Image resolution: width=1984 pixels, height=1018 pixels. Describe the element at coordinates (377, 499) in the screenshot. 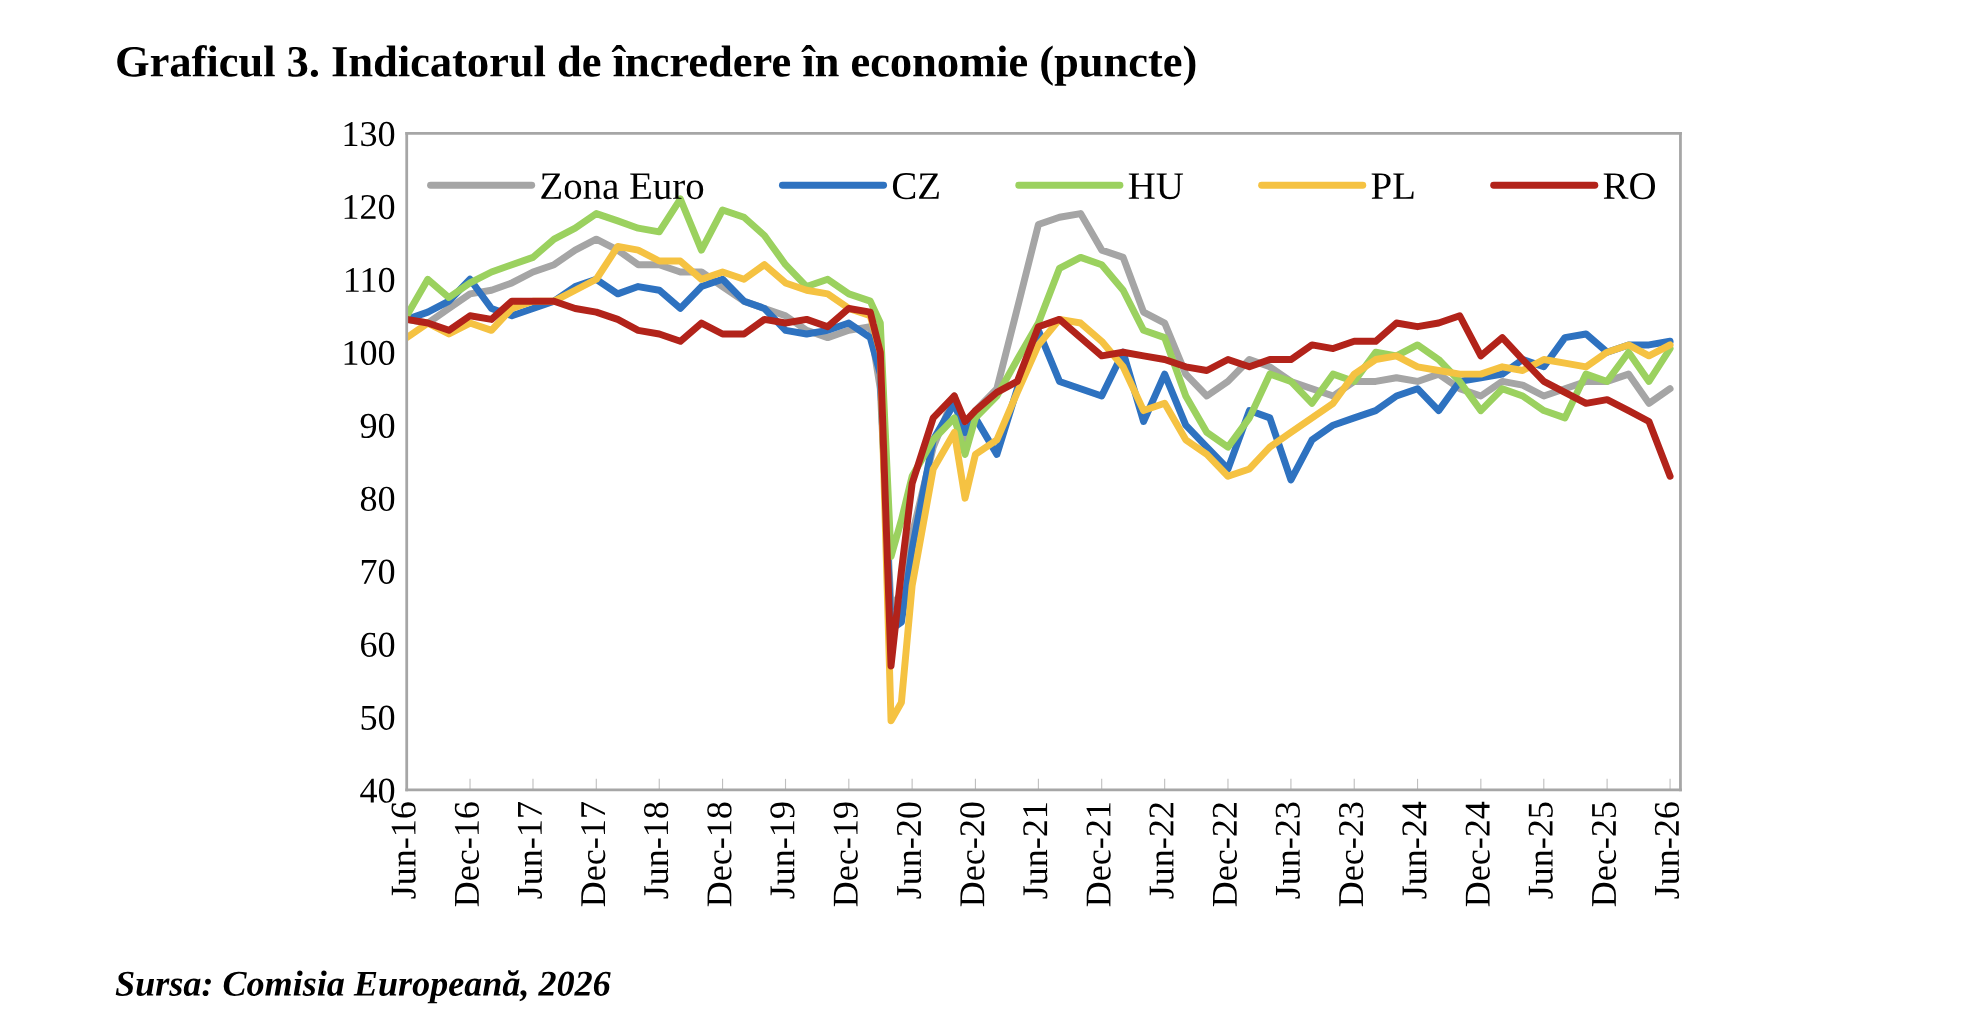

I see `y-tick-label: 80` at that location.